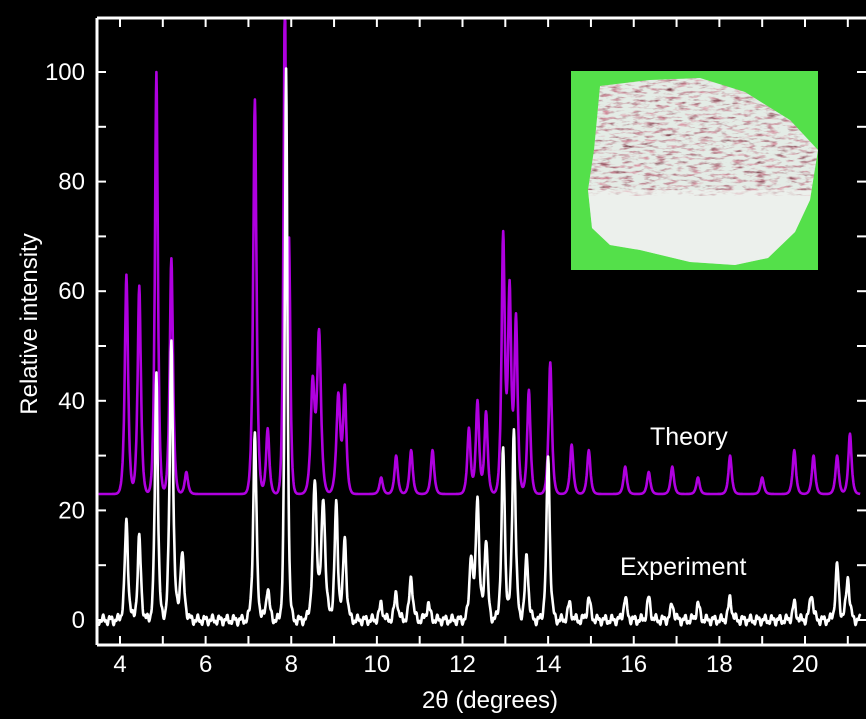  Describe the element at coordinates (71, 510) in the screenshot. I see `y-tick-label: 20` at that location.